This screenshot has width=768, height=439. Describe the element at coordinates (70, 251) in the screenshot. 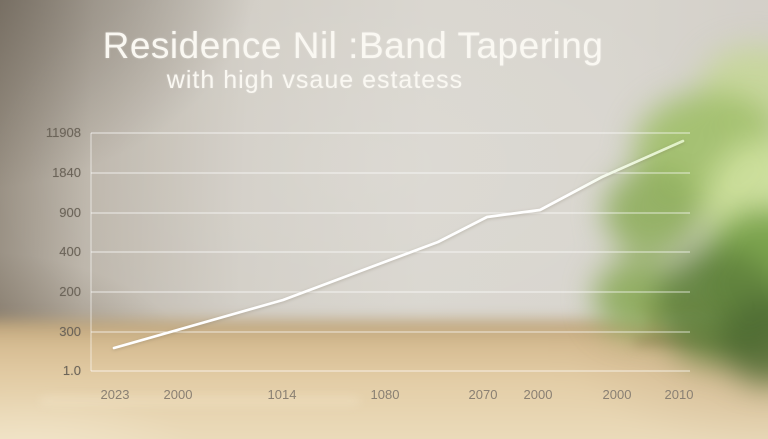

I see `y-axis-tick-label: 400` at that location.